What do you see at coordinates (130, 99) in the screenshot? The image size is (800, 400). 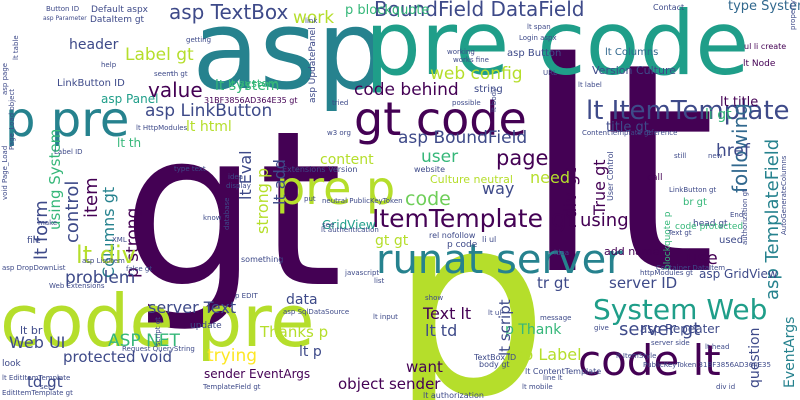 I see `cloud-word: asp Panel` at bounding box center [130, 99].